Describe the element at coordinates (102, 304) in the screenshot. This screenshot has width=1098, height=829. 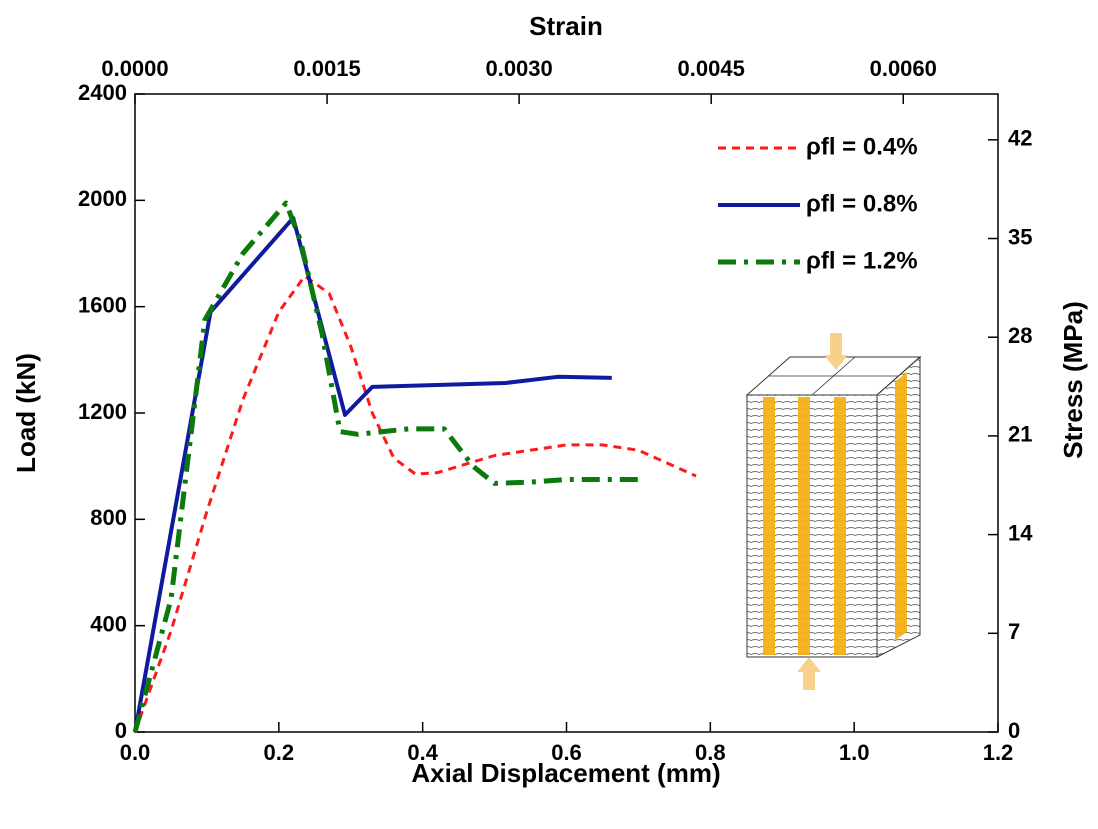
I see `y-tick-label: 1600` at that location.